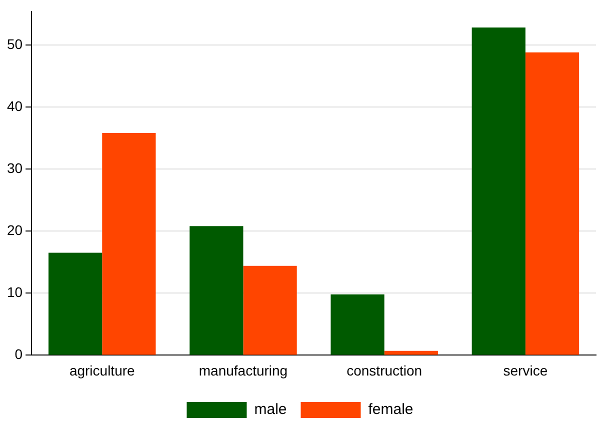 Image resolution: width=598 pixels, height=432 pixels. I want to click on x-tick-label: service, so click(525, 370).